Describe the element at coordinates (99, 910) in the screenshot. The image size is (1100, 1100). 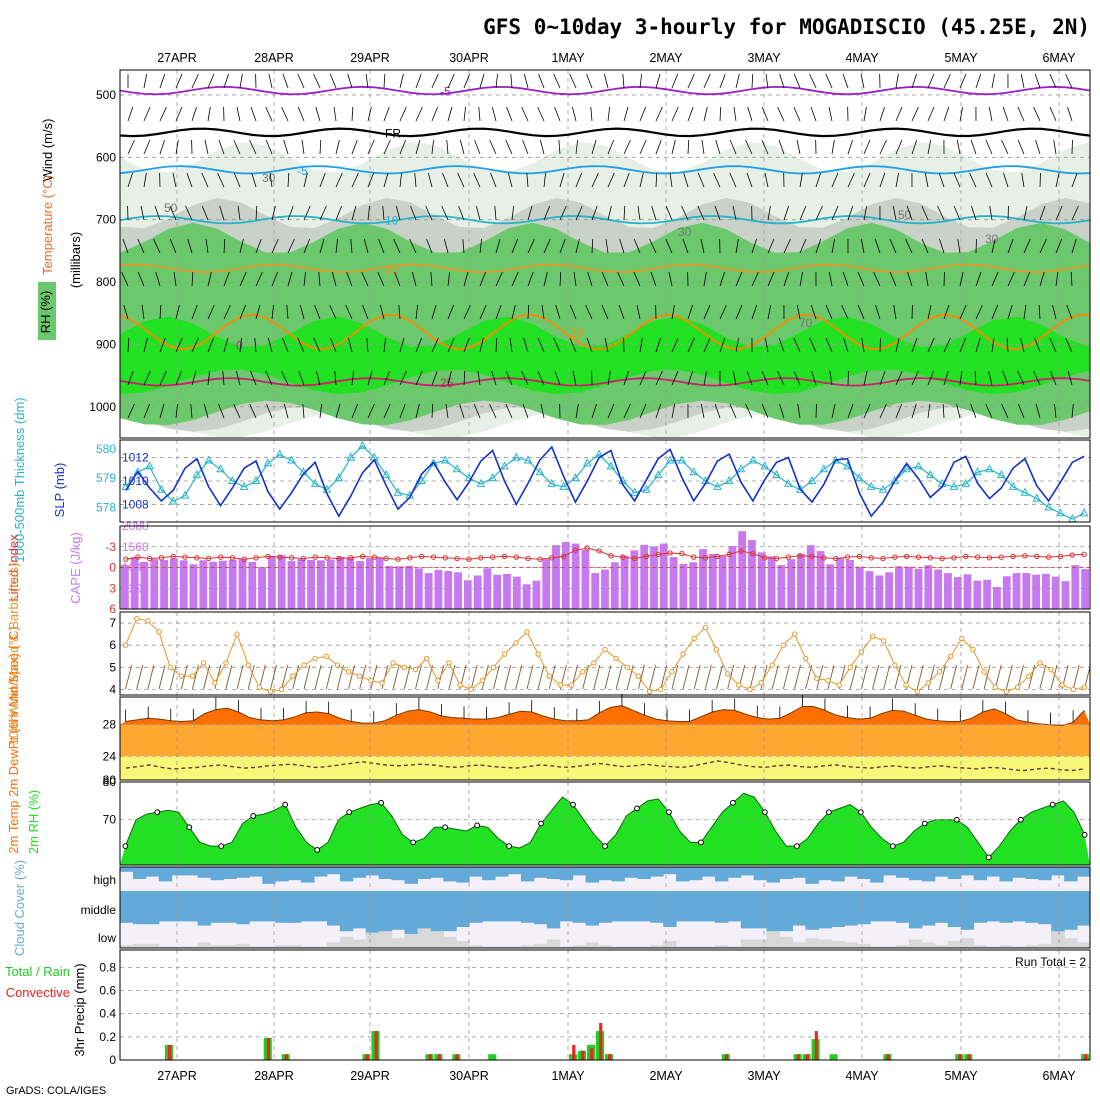
I see `cloud-ytick-1: middle` at that location.